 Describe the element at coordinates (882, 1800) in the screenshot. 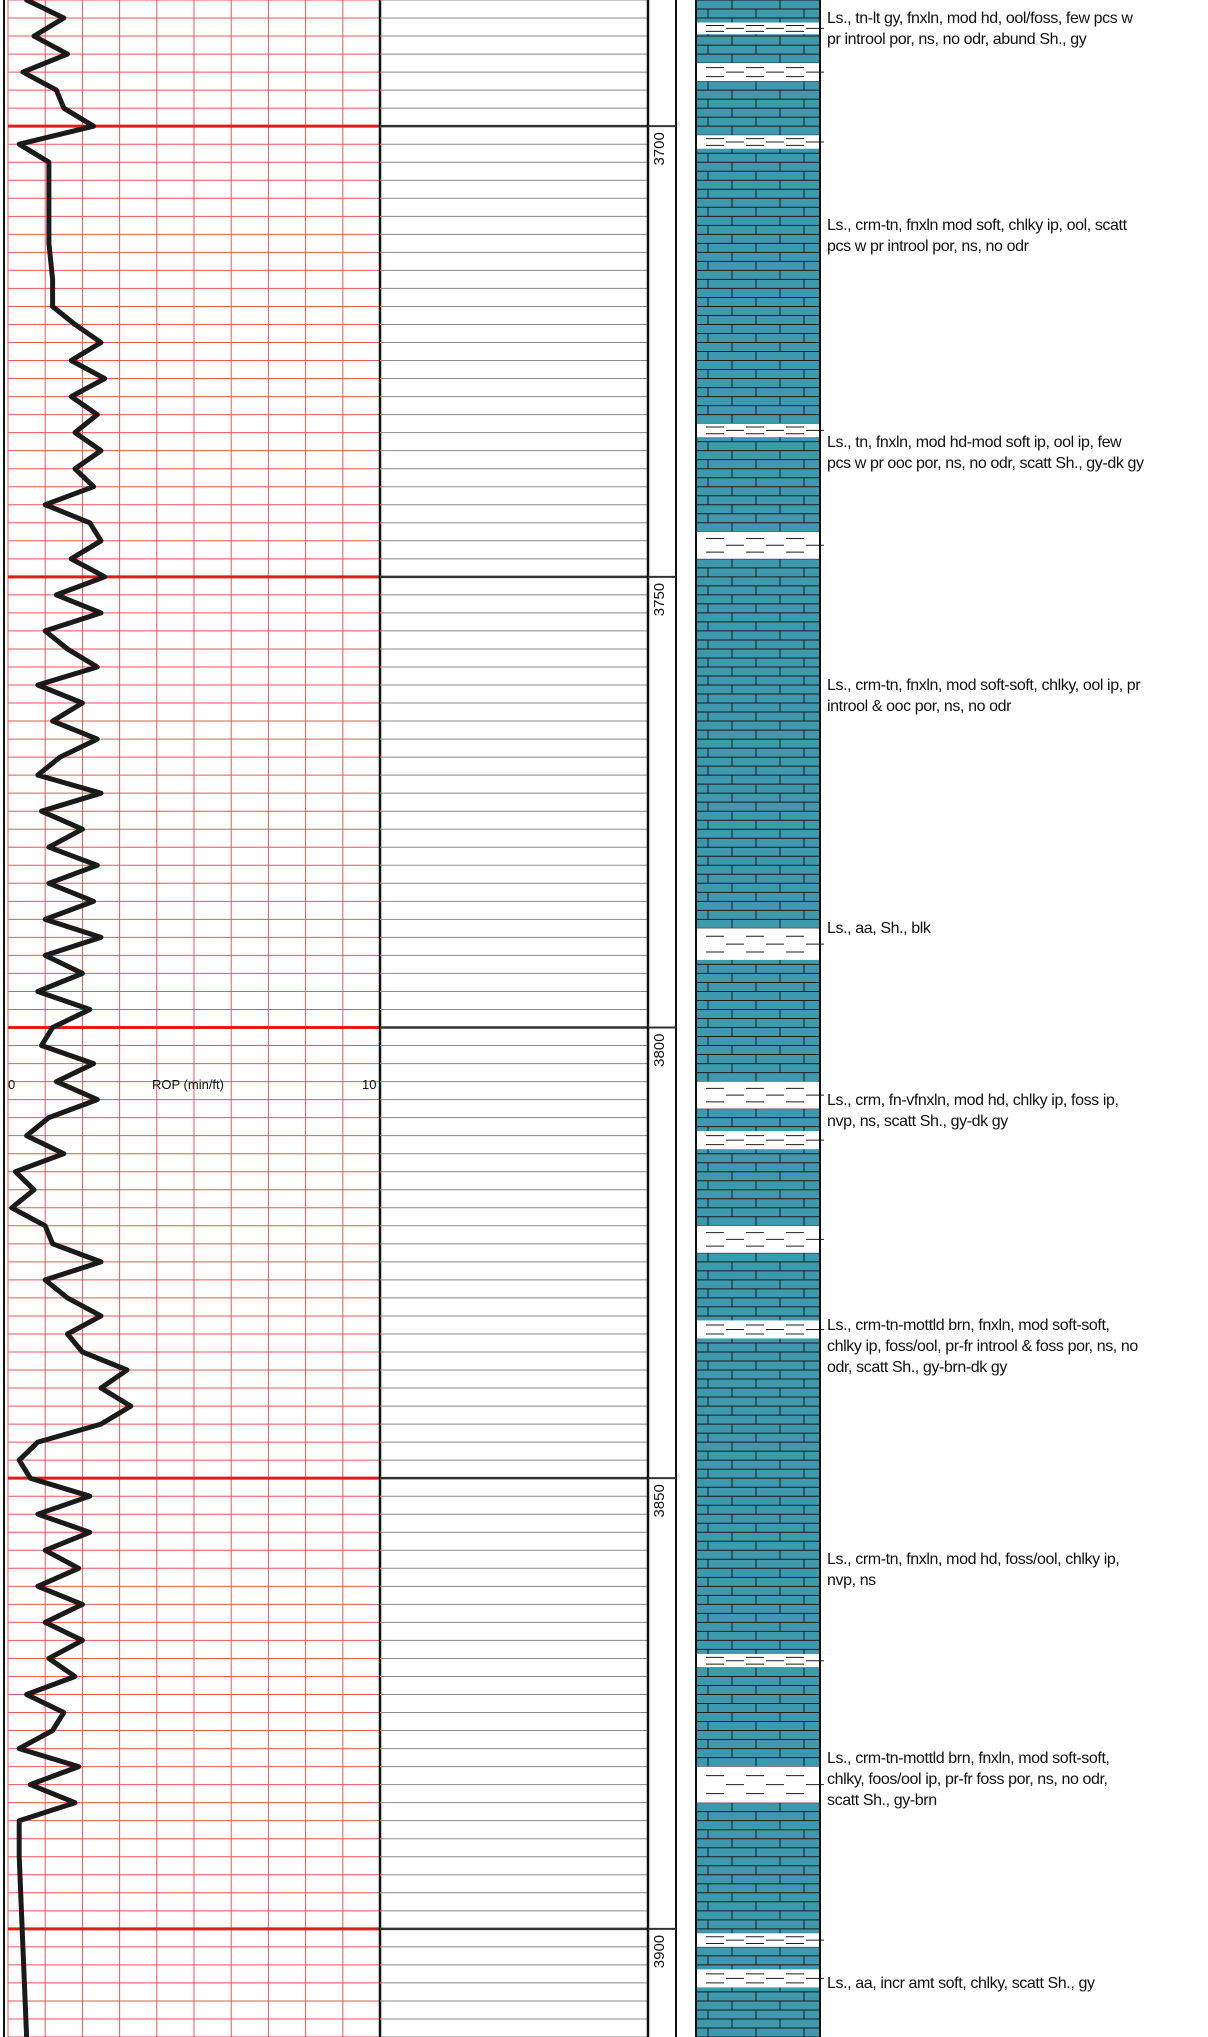

I see `description-line: scatt Sh., gy-brn` at that location.